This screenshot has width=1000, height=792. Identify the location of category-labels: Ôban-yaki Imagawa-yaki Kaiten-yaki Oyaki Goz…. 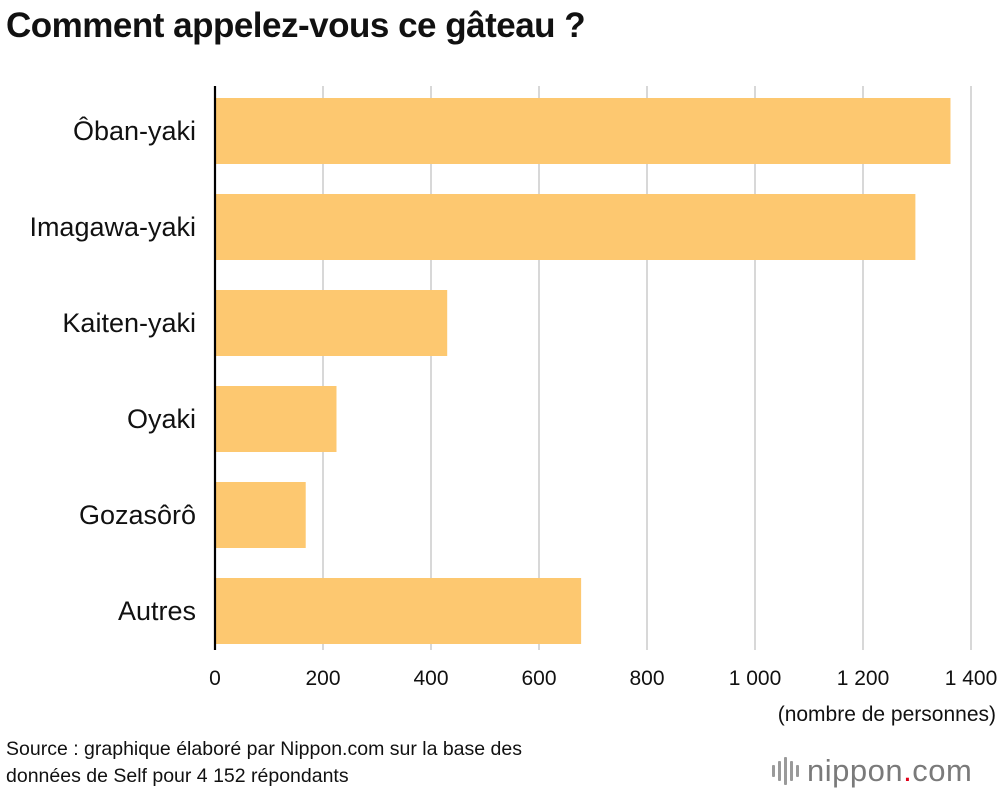
(112, 370).